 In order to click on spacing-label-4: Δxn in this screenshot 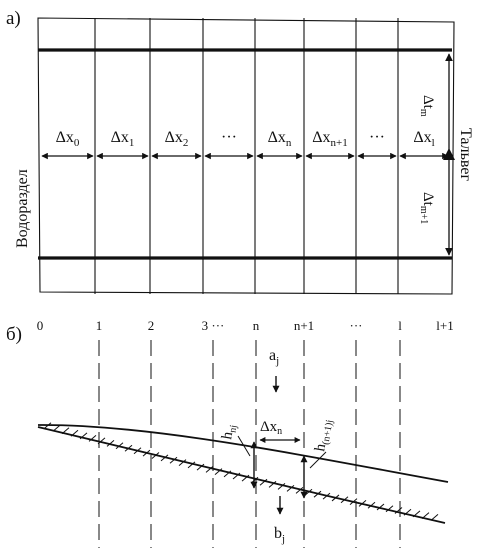, I will do `click(280, 139)`.